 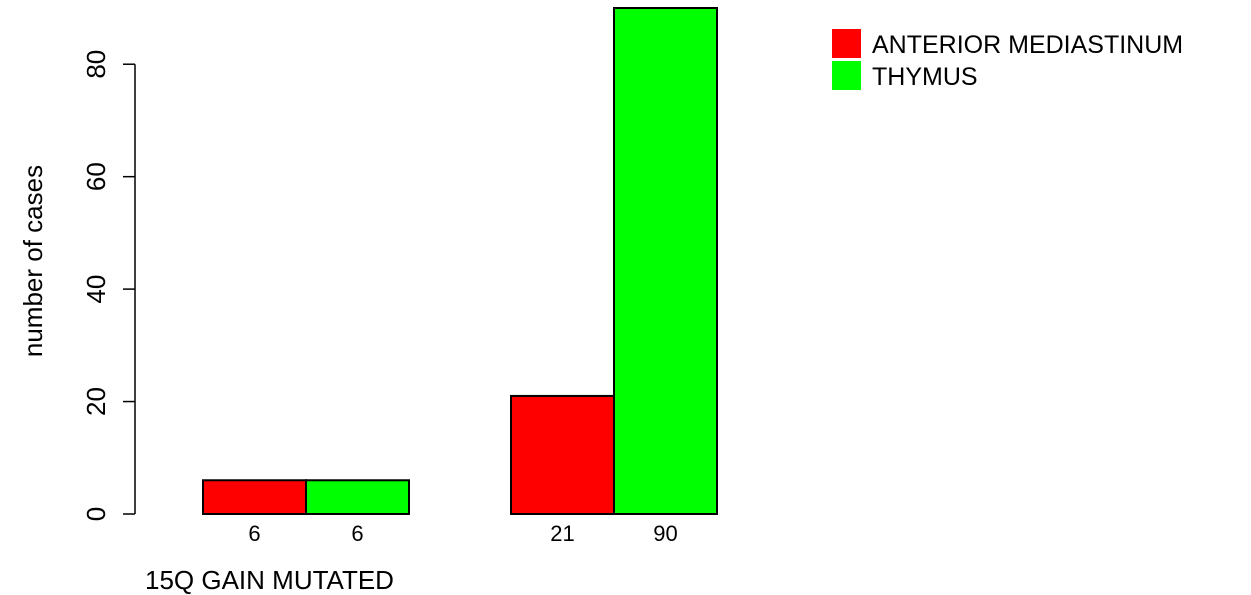 I want to click on y-tick-label: 60, so click(x=96, y=176).